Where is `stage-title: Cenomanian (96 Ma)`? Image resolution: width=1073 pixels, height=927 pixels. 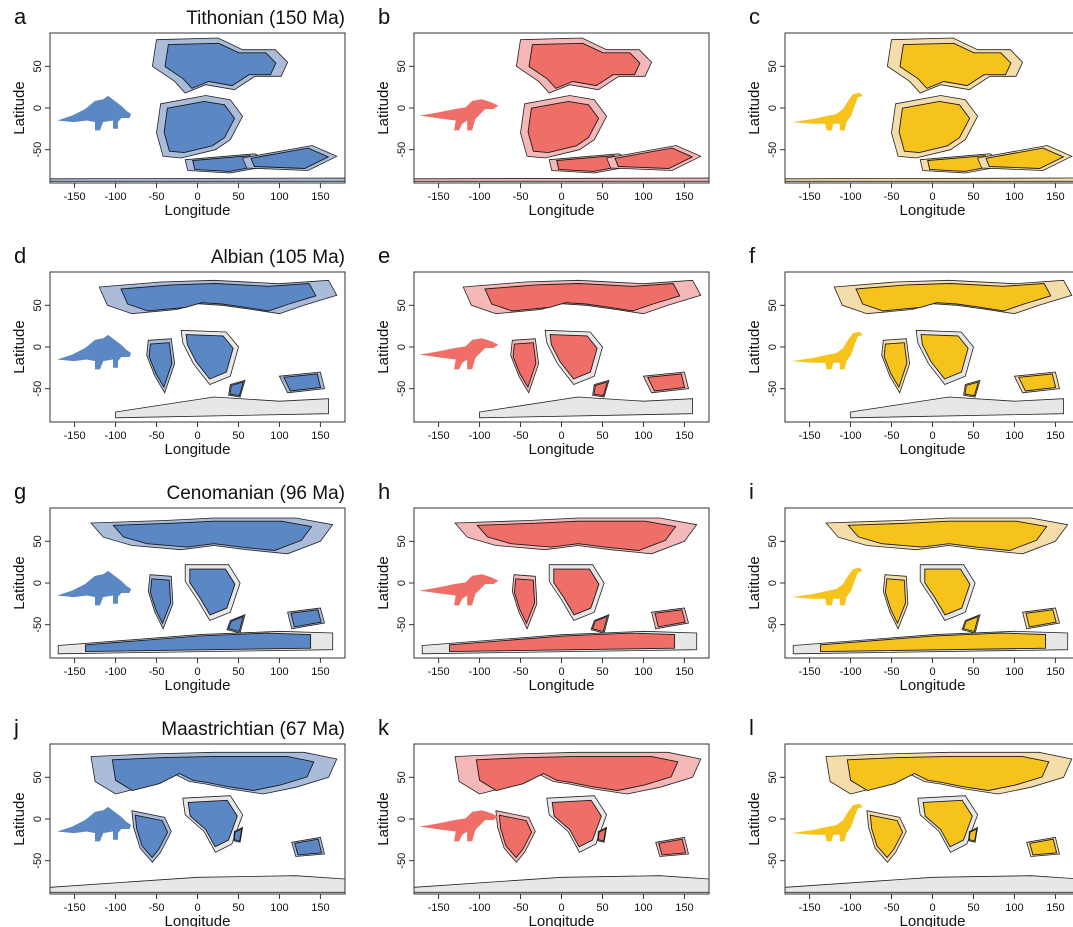 stage-title: Cenomanian (96 Ma) is located at coordinates (256, 493).